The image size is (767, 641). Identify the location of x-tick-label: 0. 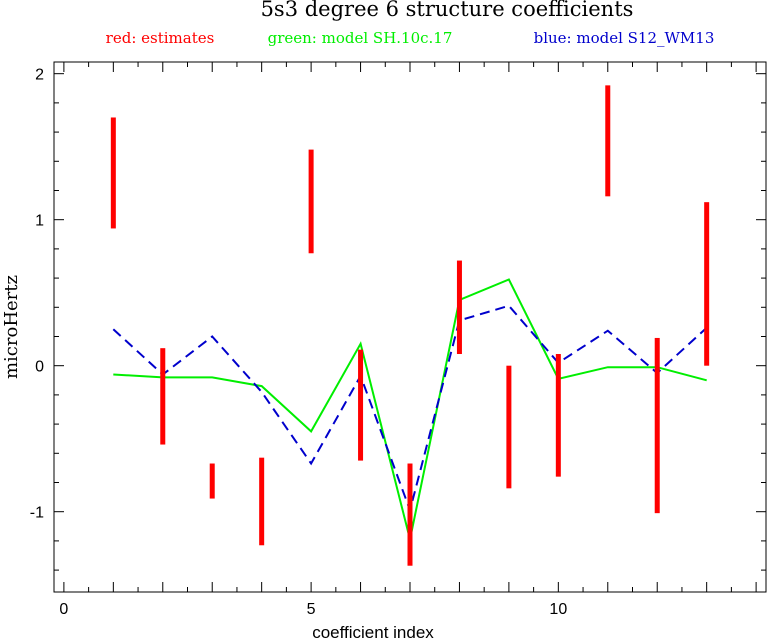
(63, 609).